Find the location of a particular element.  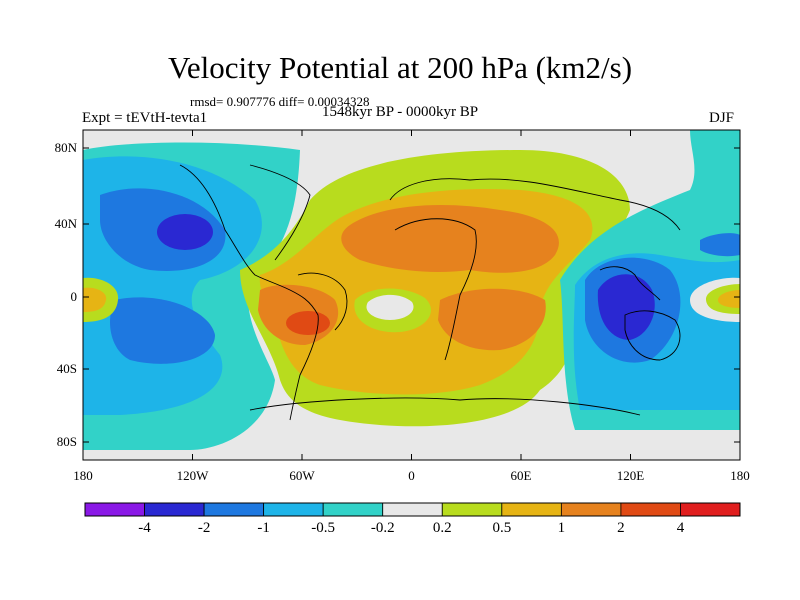

lon-label: 120W is located at coordinates (192, 475).